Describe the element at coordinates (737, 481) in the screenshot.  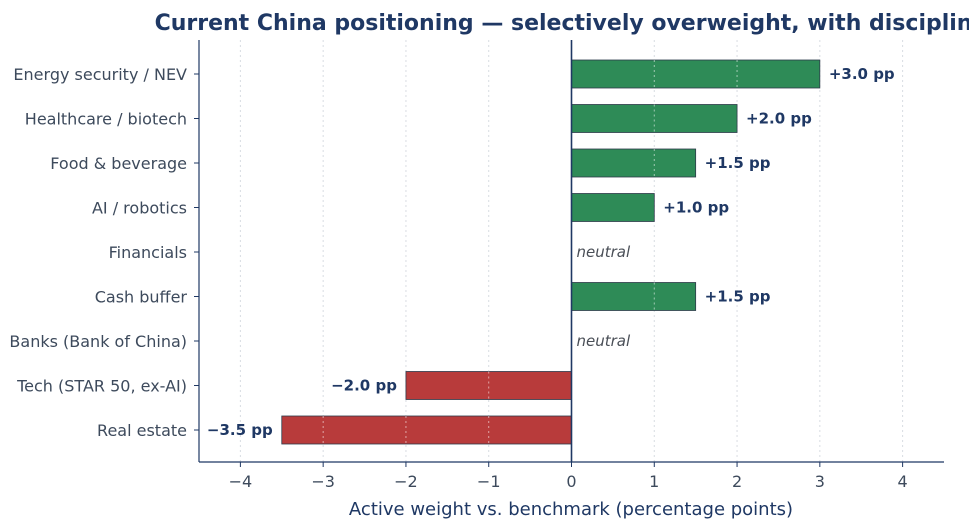
I see `x-tick-label: 2` at that location.